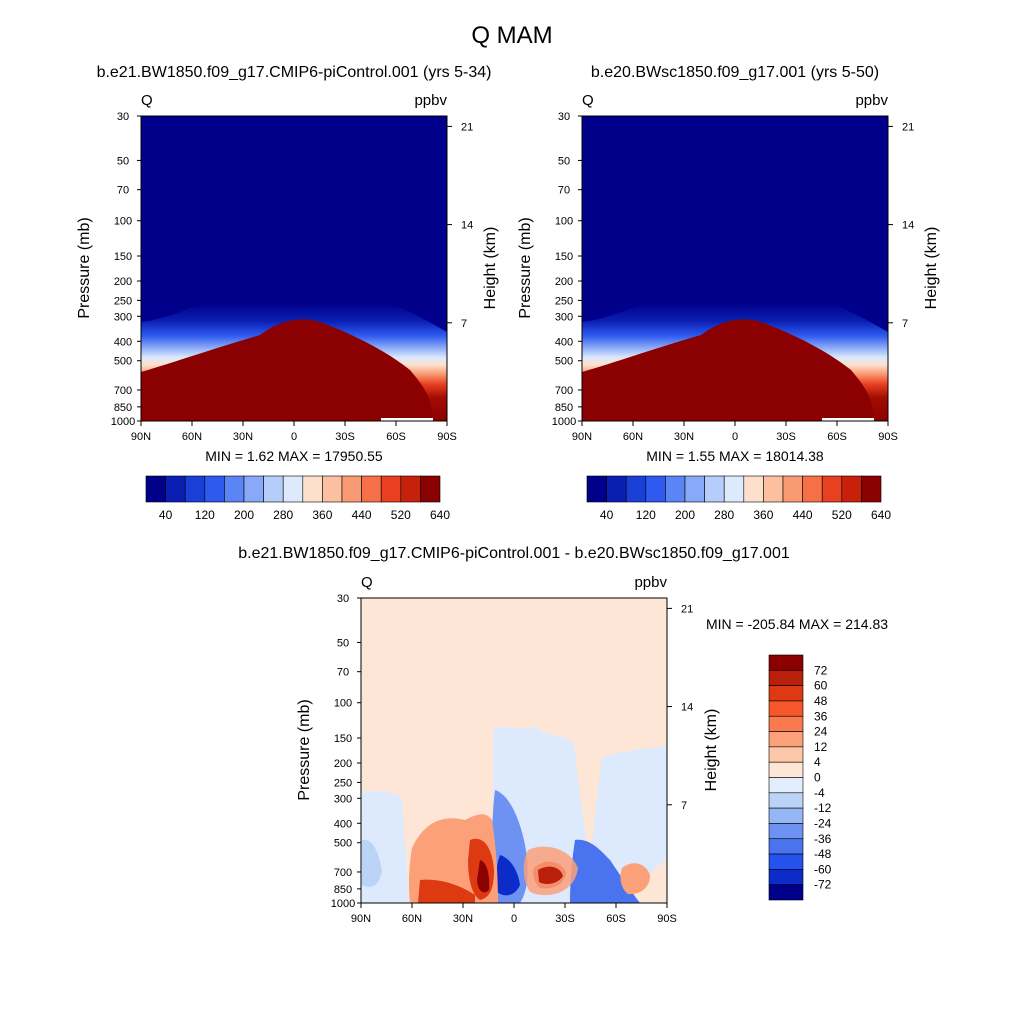  What do you see at coordinates (123, 391) in the screenshot?
I see `pressure-tick-label: 700` at bounding box center [123, 391].